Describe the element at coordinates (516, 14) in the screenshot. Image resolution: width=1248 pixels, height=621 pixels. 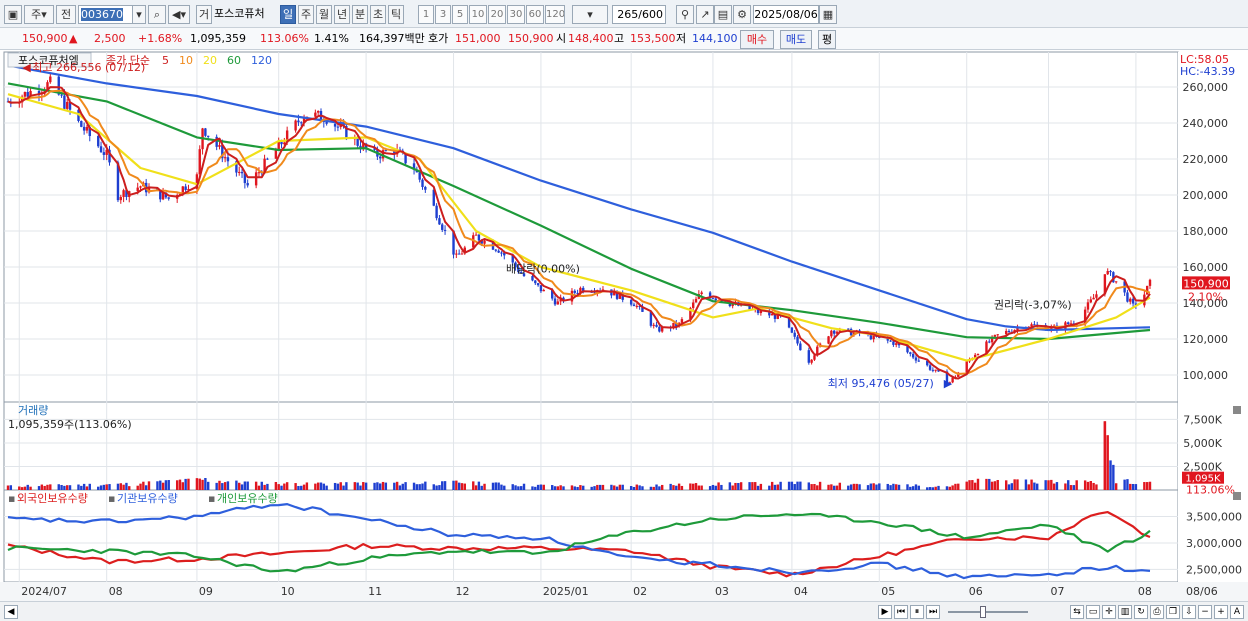
I see `interval-button-30: 30` at that location.